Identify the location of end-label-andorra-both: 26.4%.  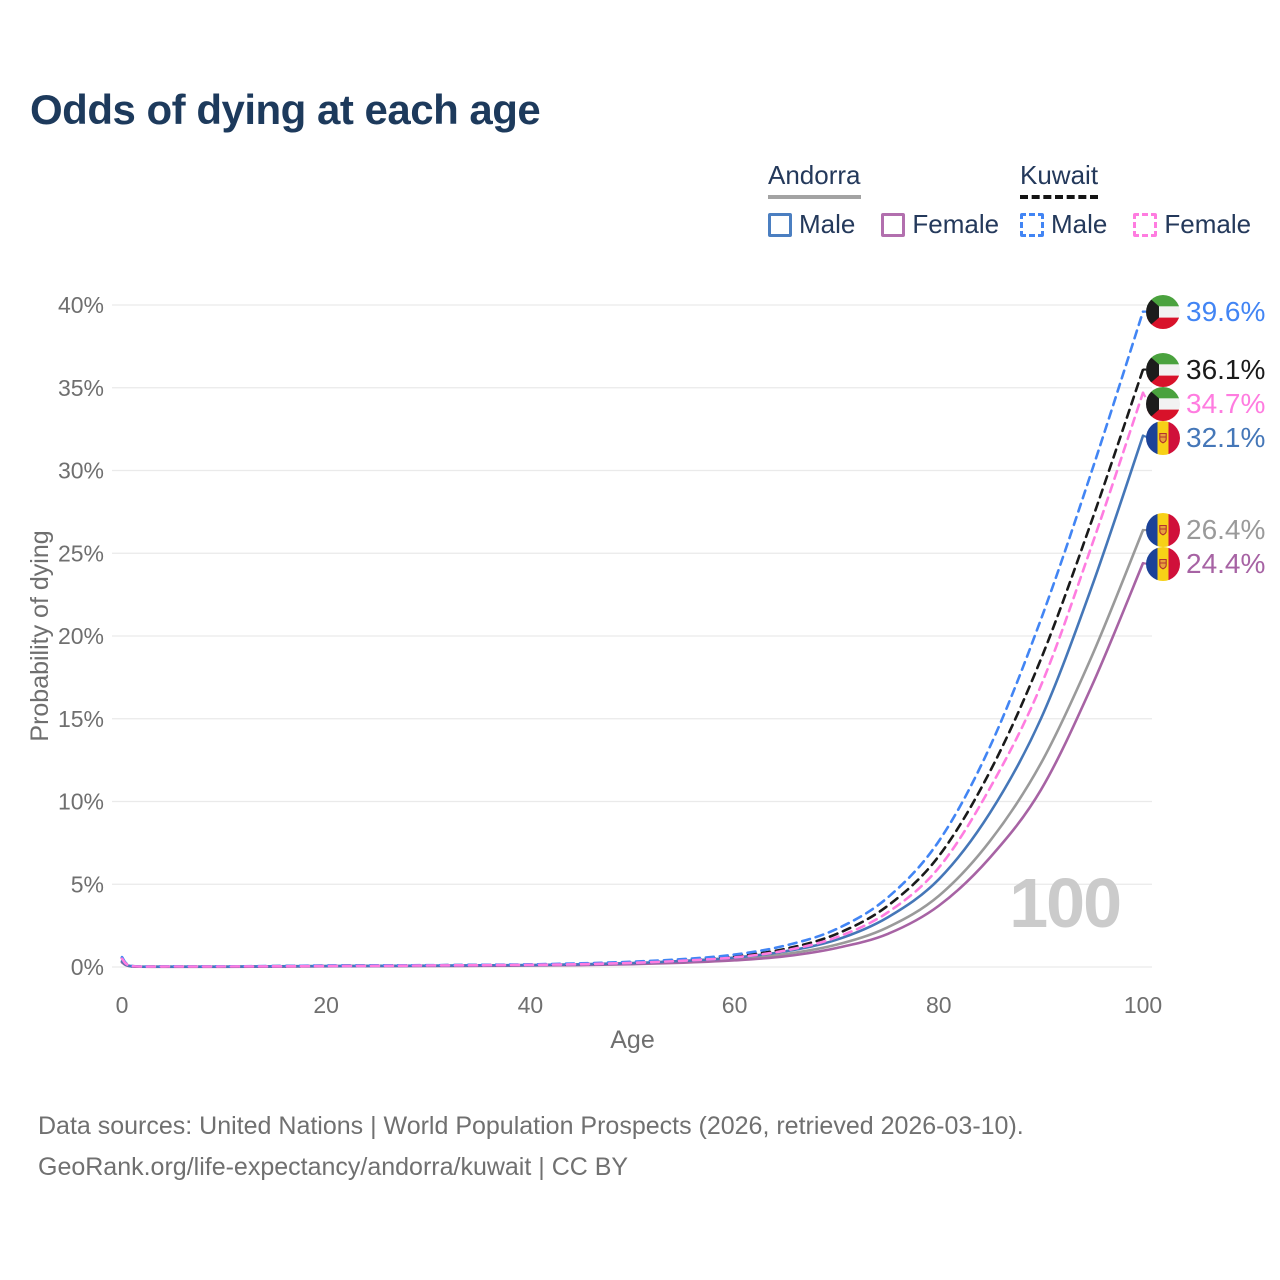
(1206, 530).